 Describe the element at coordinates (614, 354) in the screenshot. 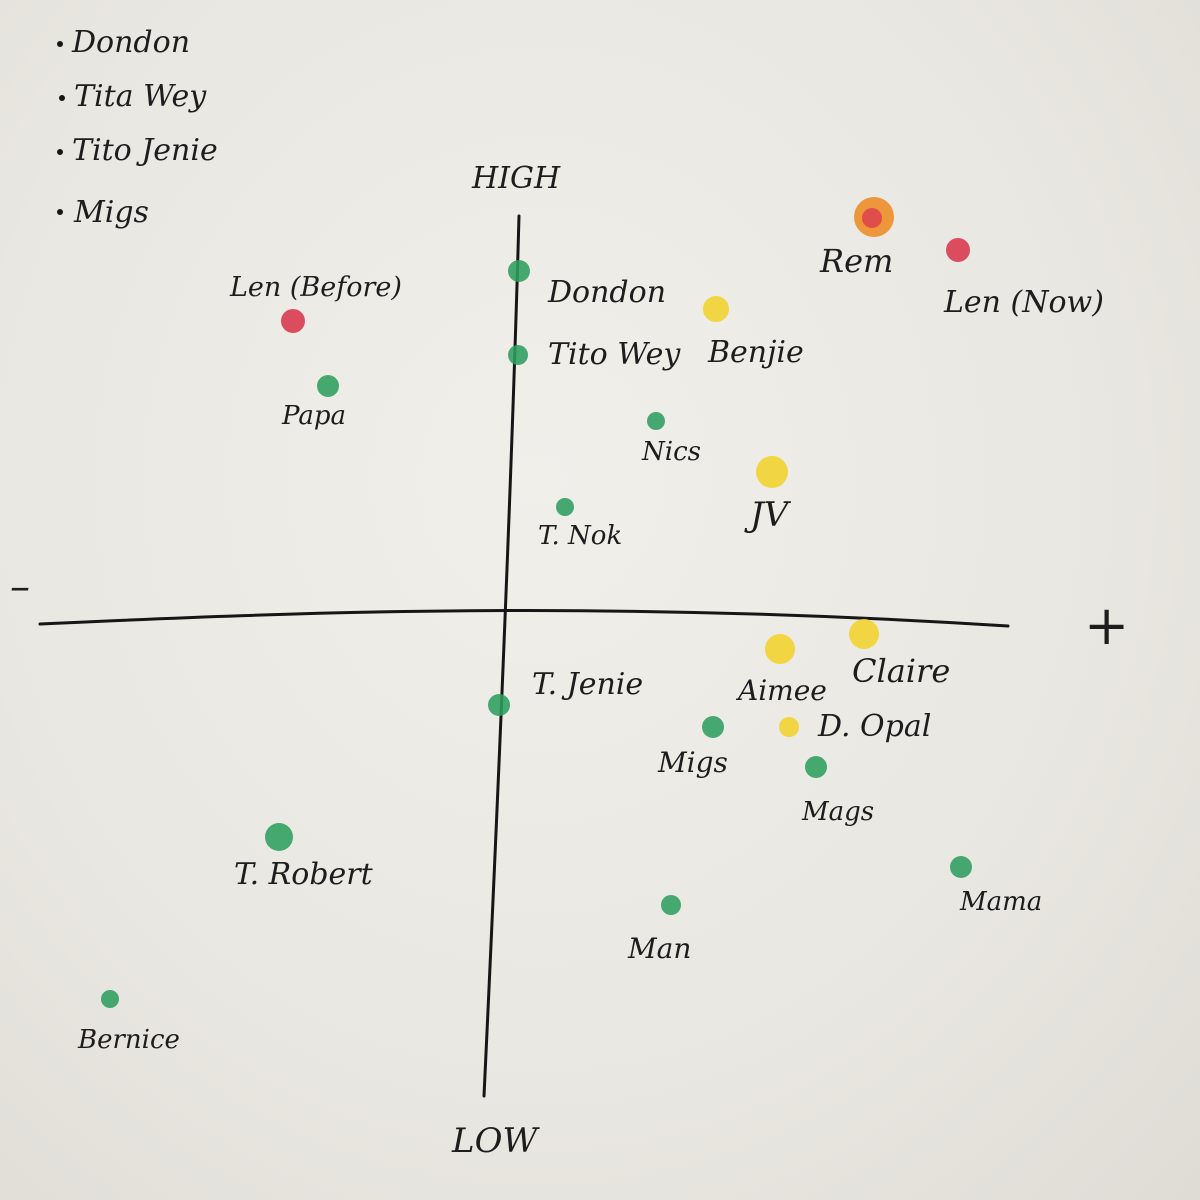

I see `point-label: Tito Wey` at that location.